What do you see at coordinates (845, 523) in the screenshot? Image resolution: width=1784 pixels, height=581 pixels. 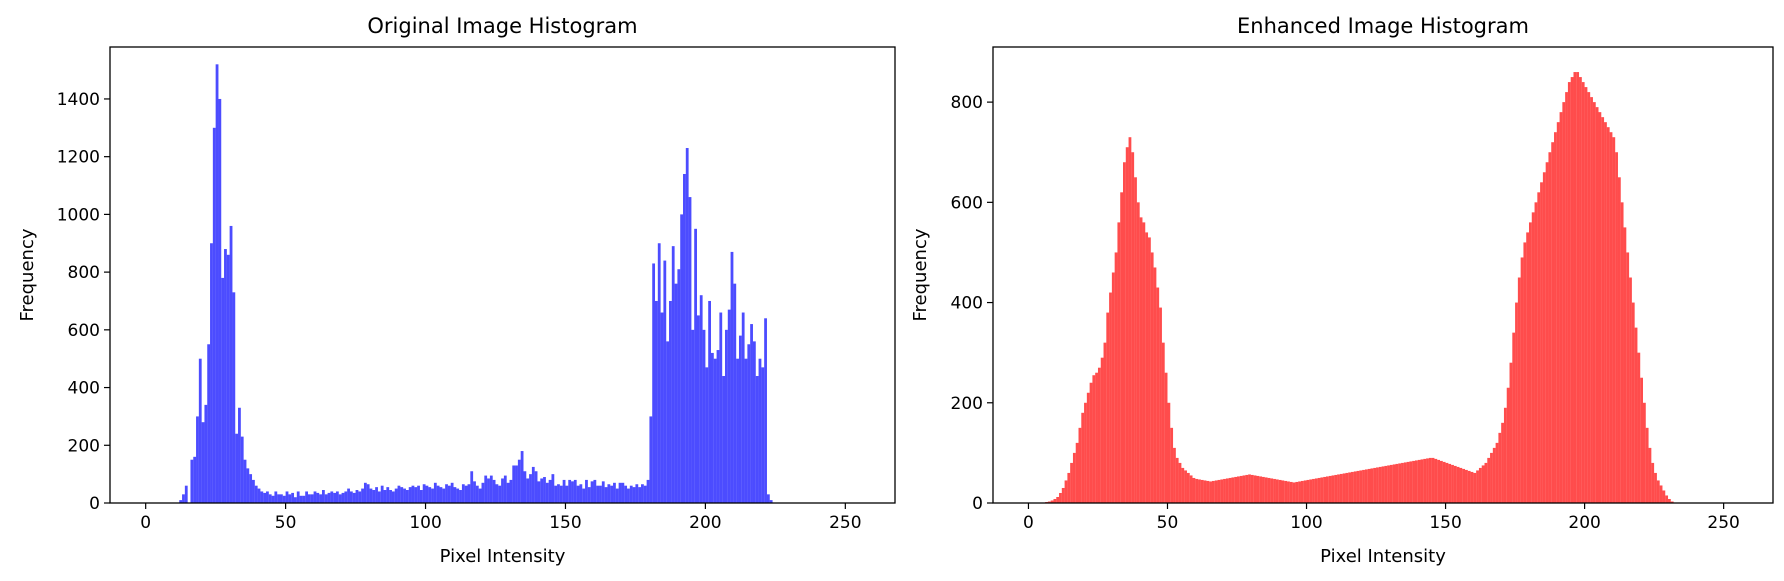 I see `x-tick-label: 250` at bounding box center [845, 523].